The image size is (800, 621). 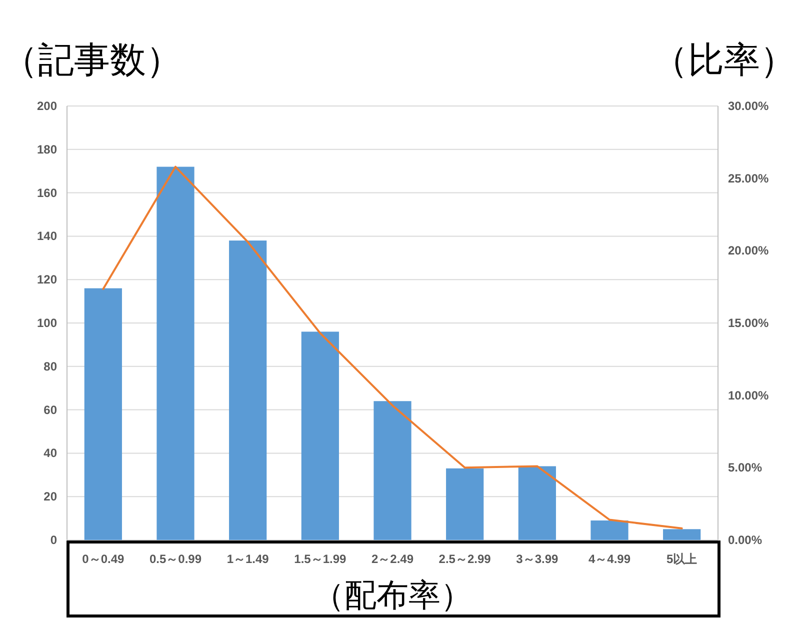 What do you see at coordinates (392, 595) in the screenshot?
I see `x-axis-title: （配布率）` at bounding box center [392, 595].